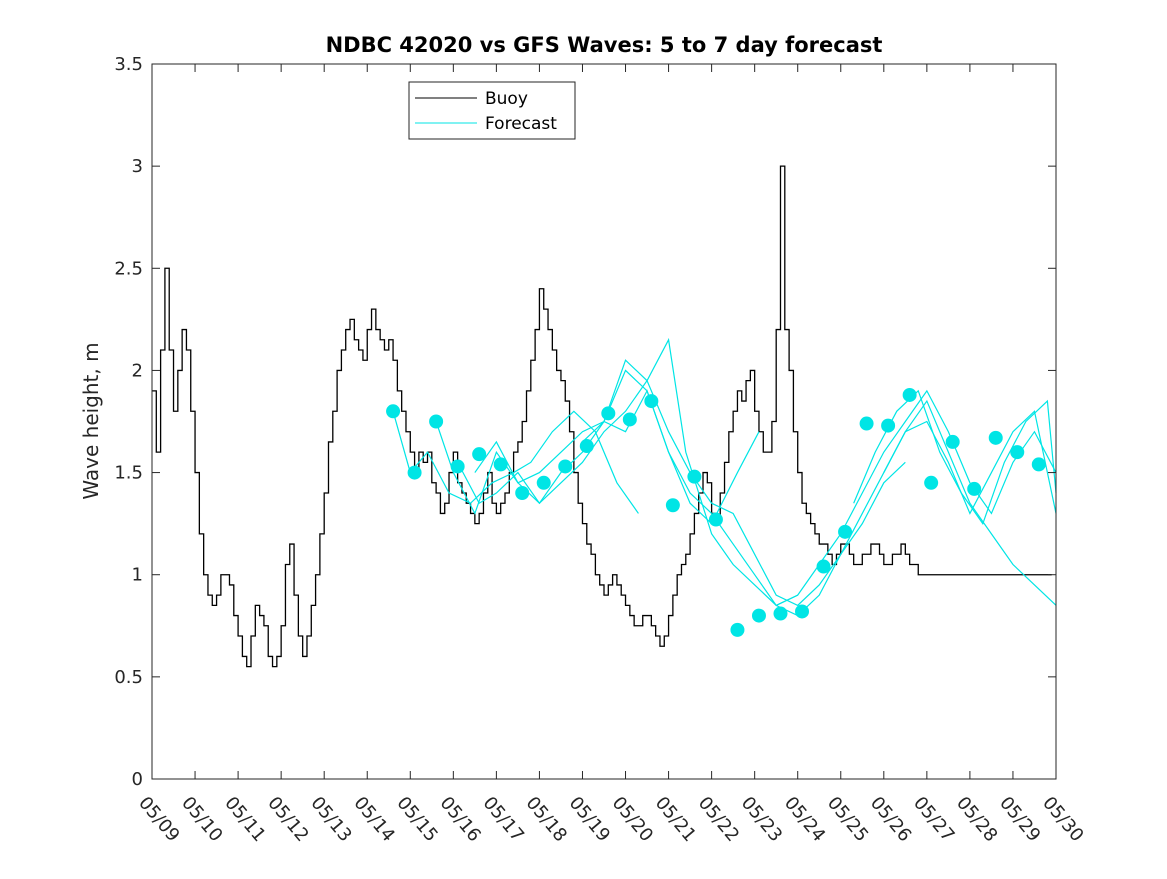  What do you see at coordinates (128, 473) in the screenshot?
I see `y-tick-label: 1.5` at bounding box center [128, 473].